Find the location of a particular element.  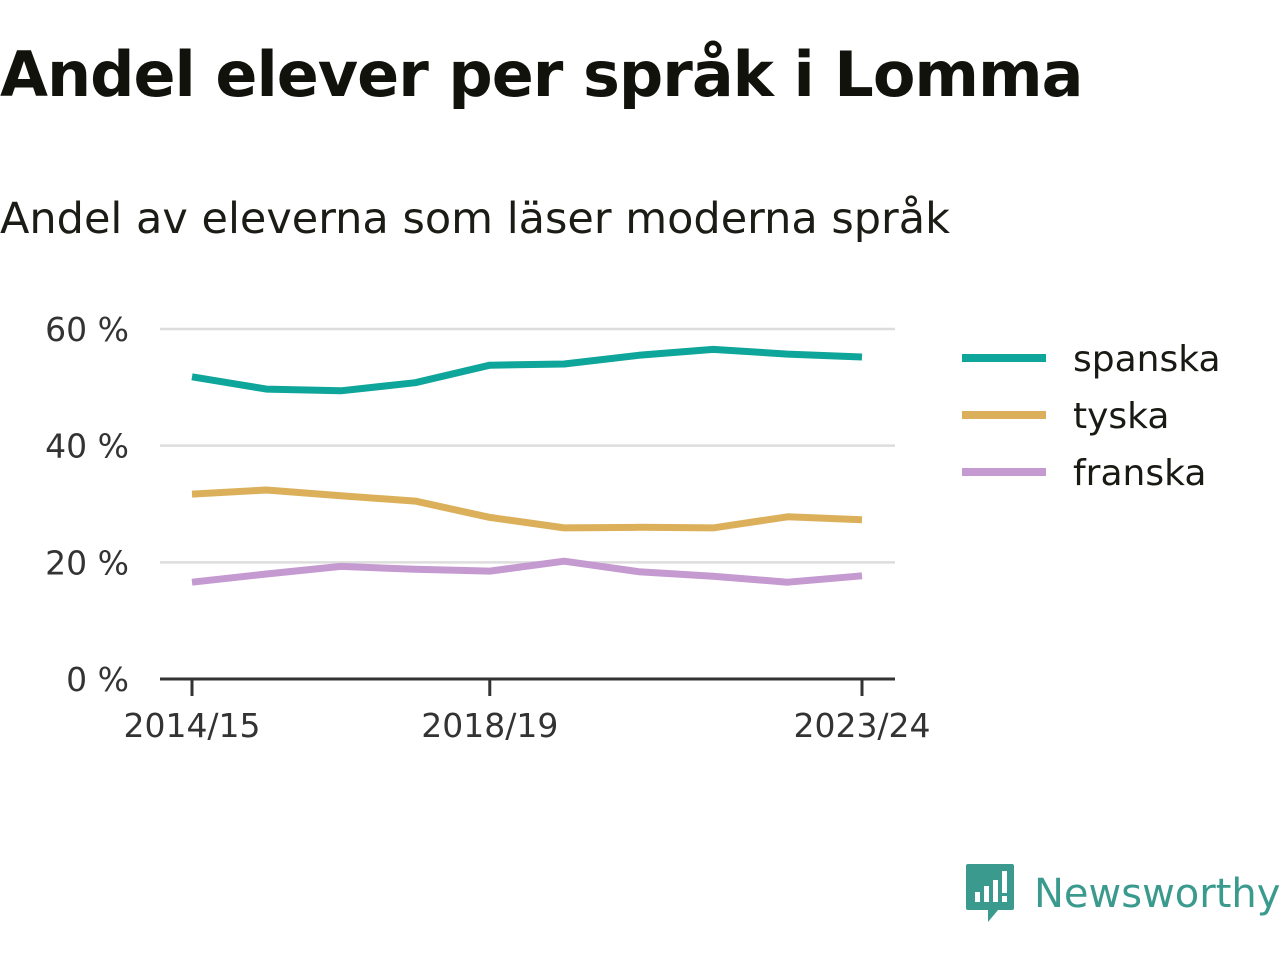

series-line-spanska is located at coordinates (527, 370).